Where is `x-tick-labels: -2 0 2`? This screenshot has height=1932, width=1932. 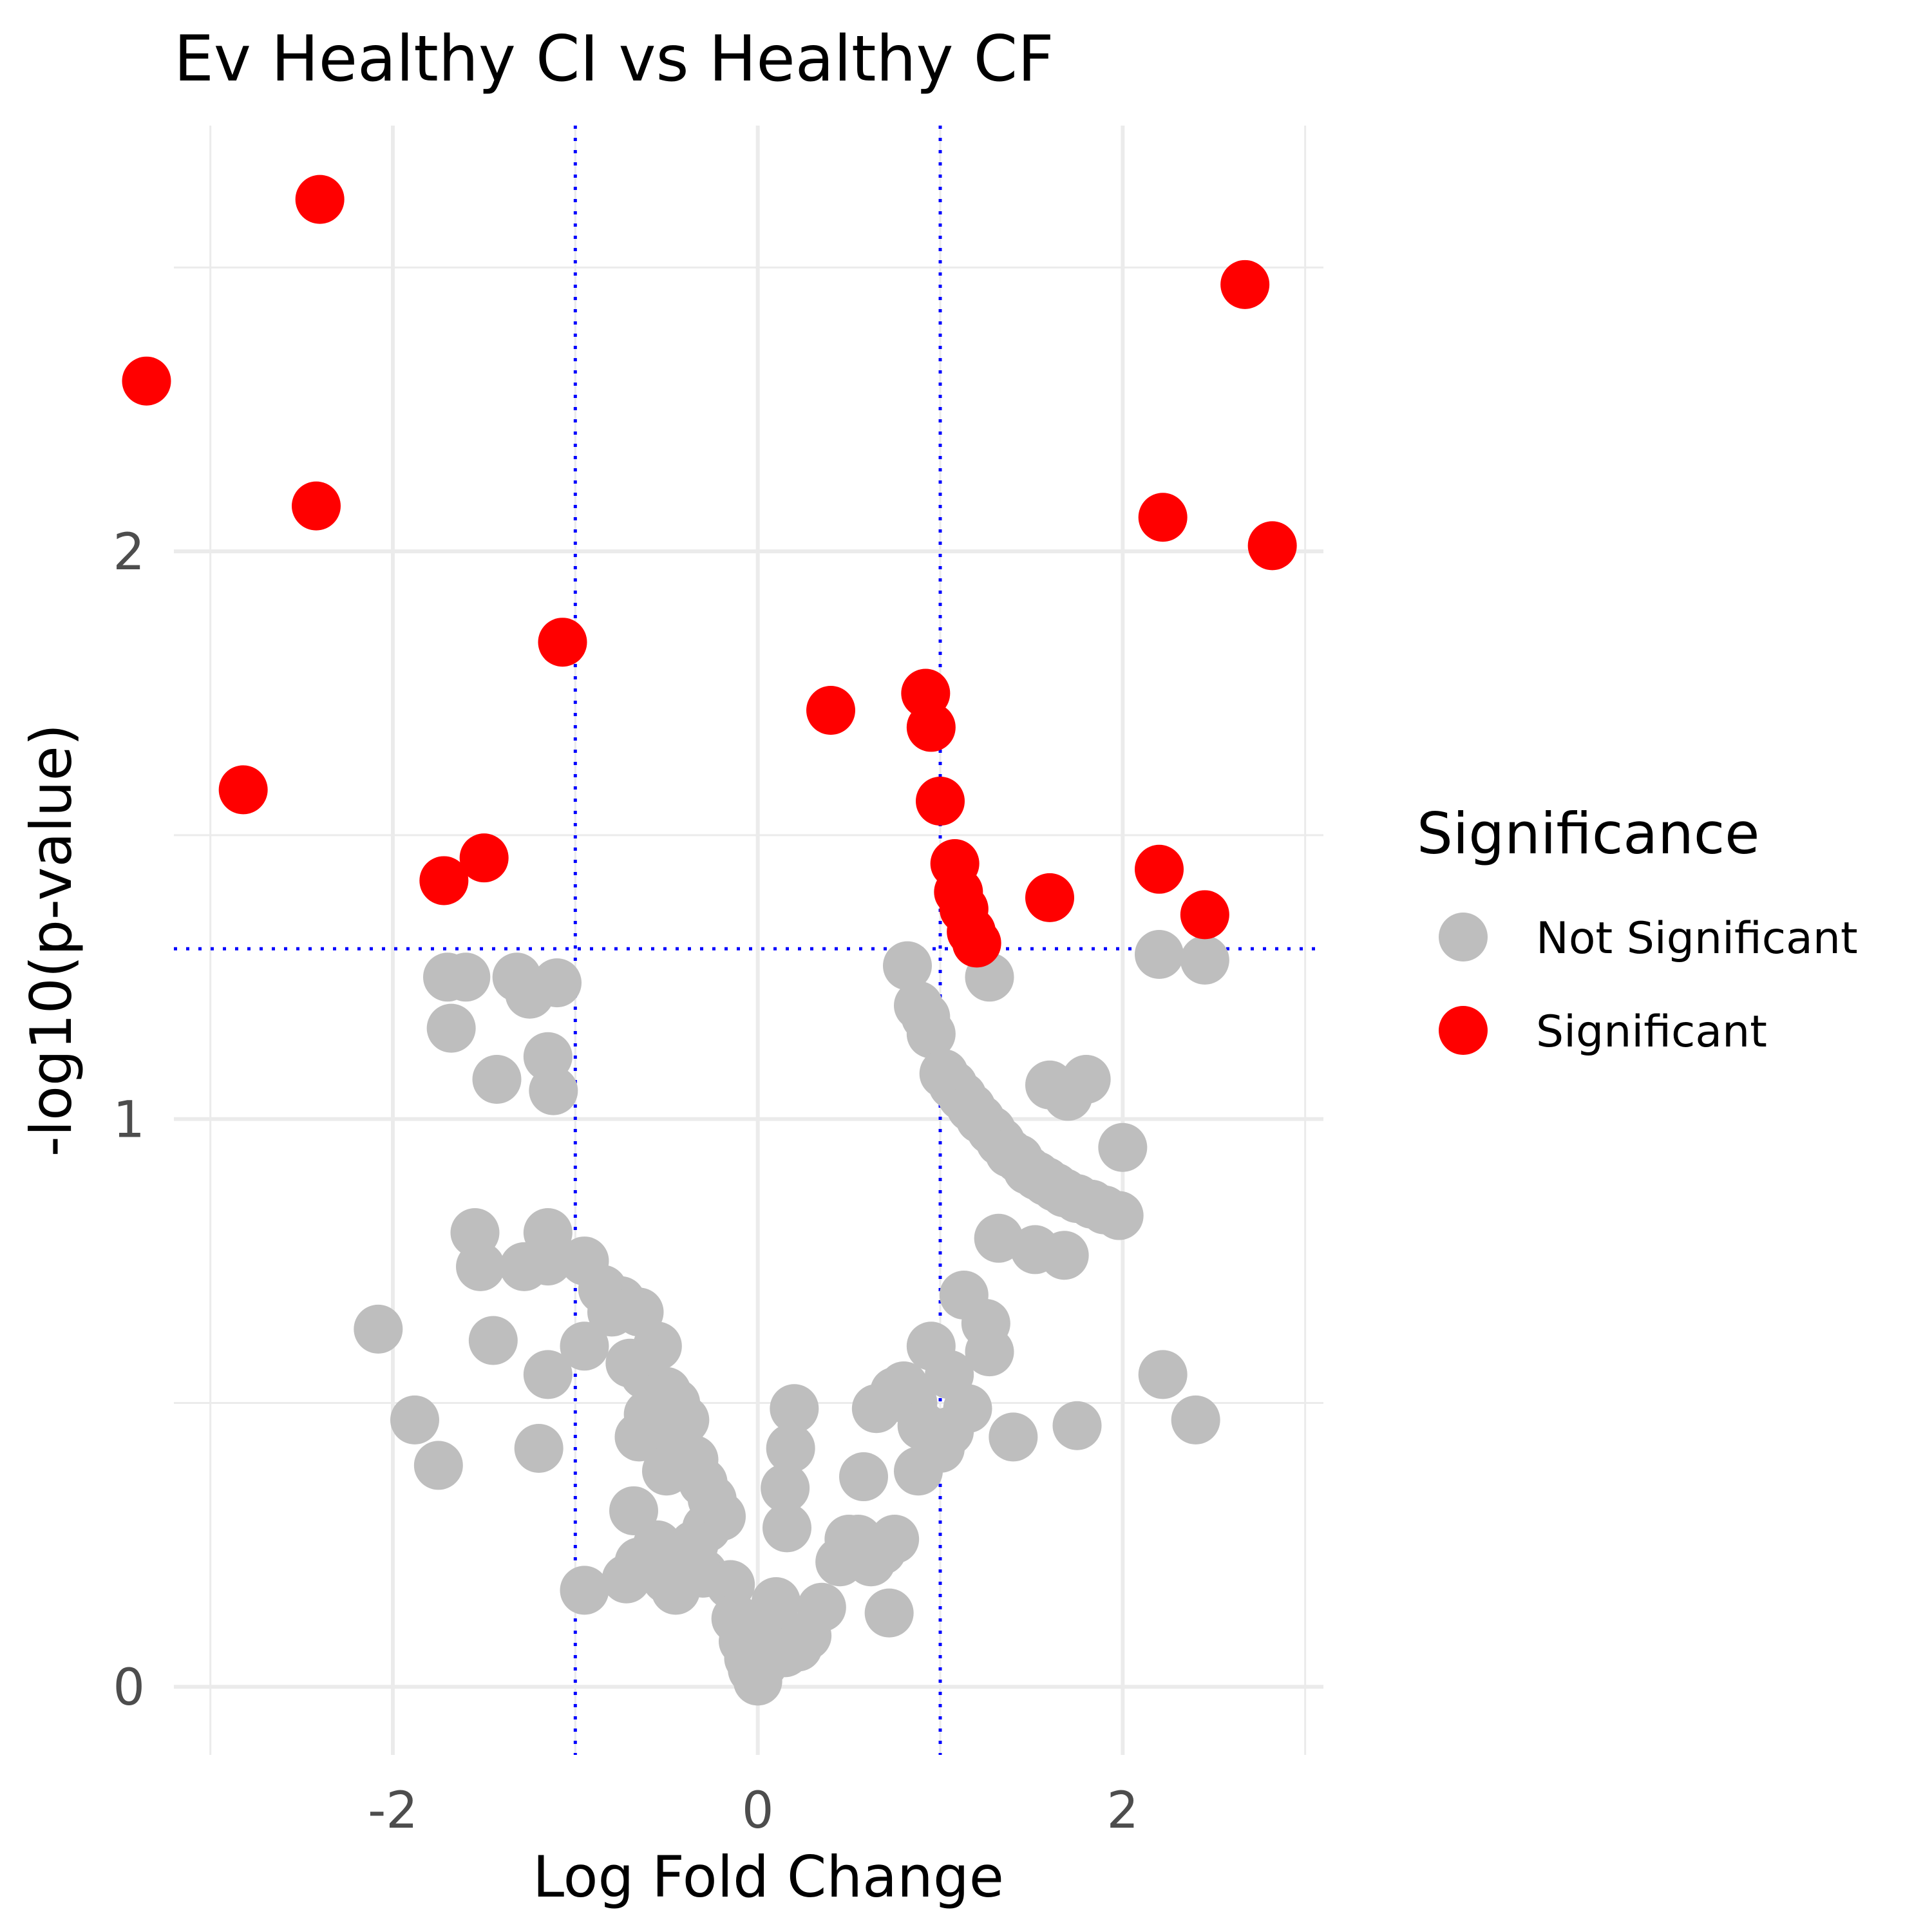 x-tick-labels: -2 0 2 is located at coordinates (753, 1811).